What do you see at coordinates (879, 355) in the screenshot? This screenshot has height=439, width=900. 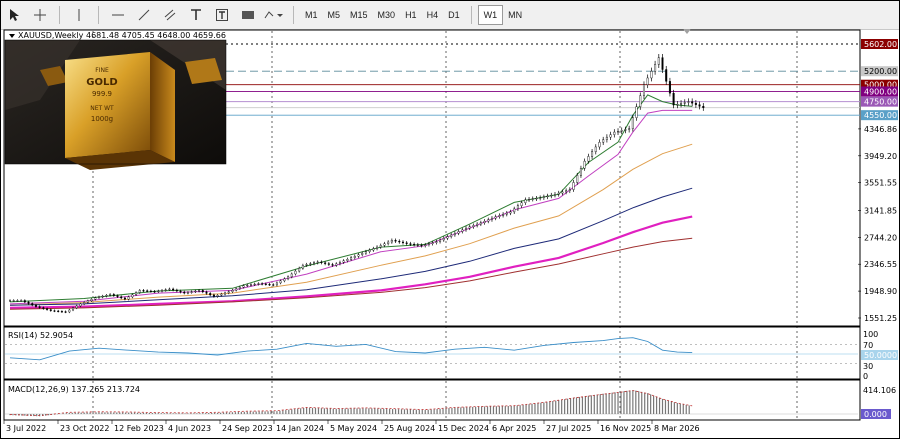 I see `rsi-badge-bg` at bounding box center [879, 355].